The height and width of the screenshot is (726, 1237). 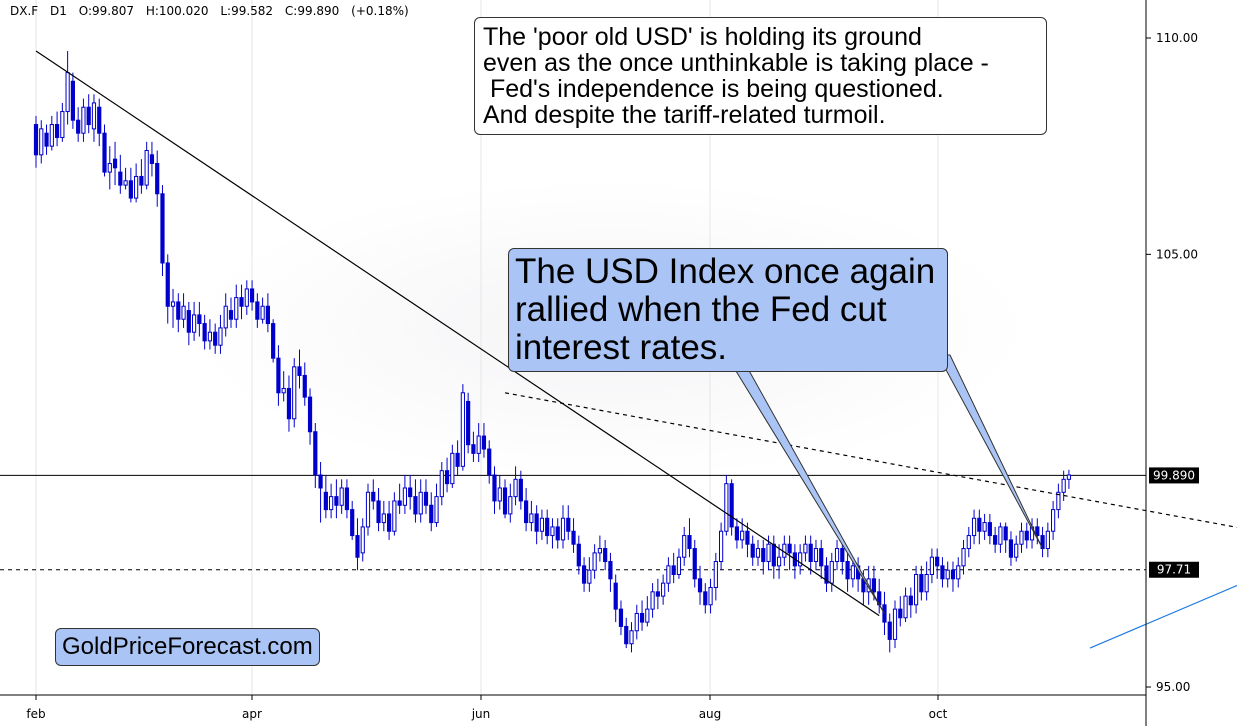 I want to click on high-value: H:100.020, so click(x=177, y=11).